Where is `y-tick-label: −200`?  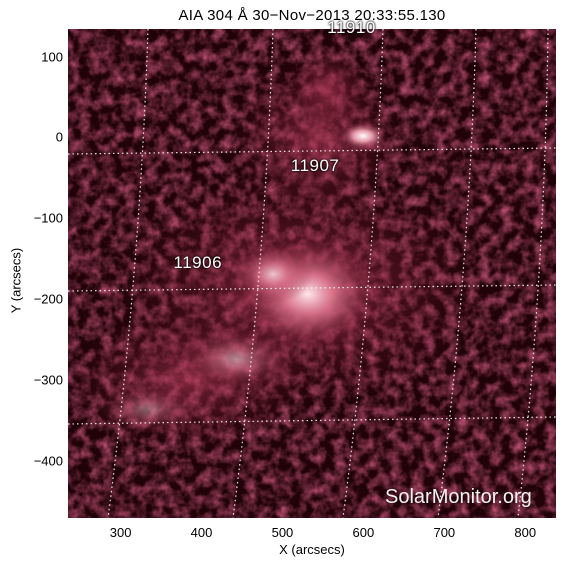
y-tick-label: −200 is located at coordinates (48, 299).